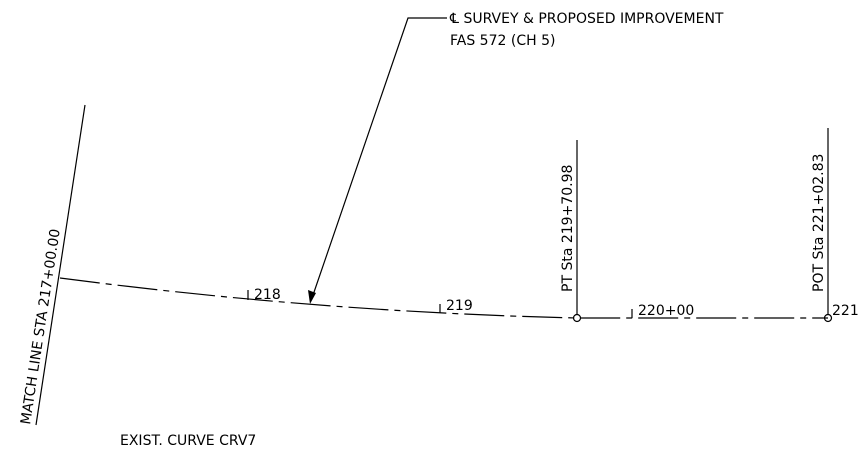 The image size is (863, 452). Describe the element at coordinates (586, 19) in the screenshot. I see `alignment-label: ℄ SURVEY & PROPOSED IMPROVEMENT` at that location.